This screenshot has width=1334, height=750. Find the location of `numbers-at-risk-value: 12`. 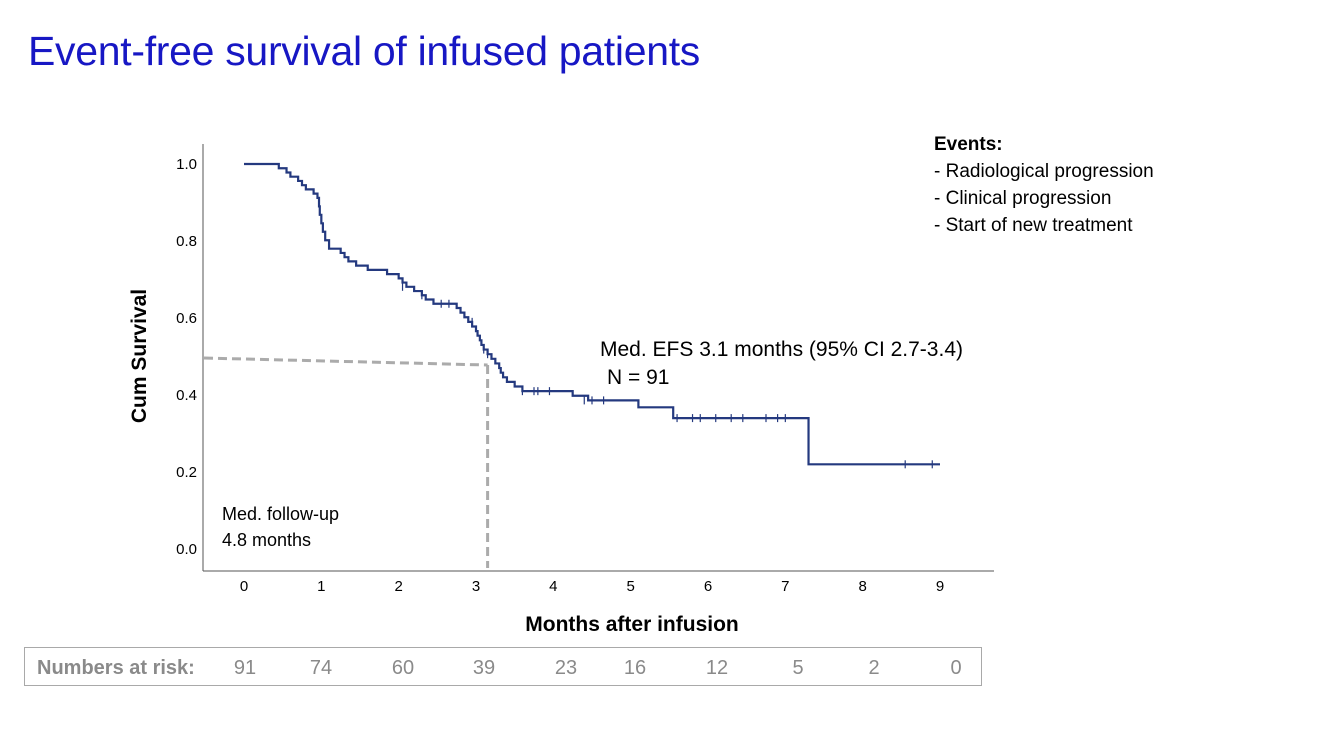

numbers-at-risk-value: 12 is located at coordinates (717, 668).